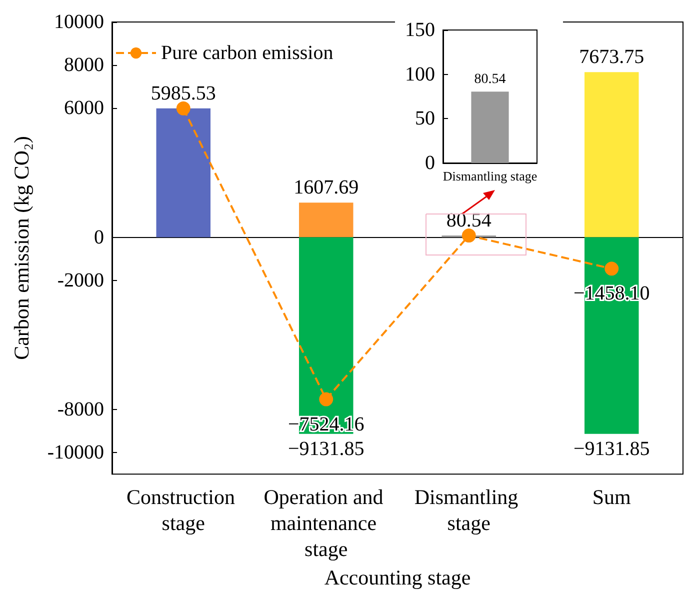 This screenshot has height=593, width=691. Describe the element at coordinates (326, 187) in the screenshot. I see `data-label: 1607.69` at that location.